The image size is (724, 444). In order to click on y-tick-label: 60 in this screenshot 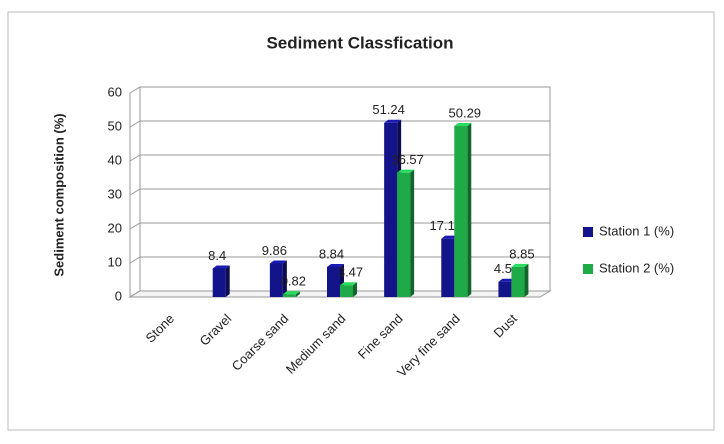, I will do `click(115, 91)`.